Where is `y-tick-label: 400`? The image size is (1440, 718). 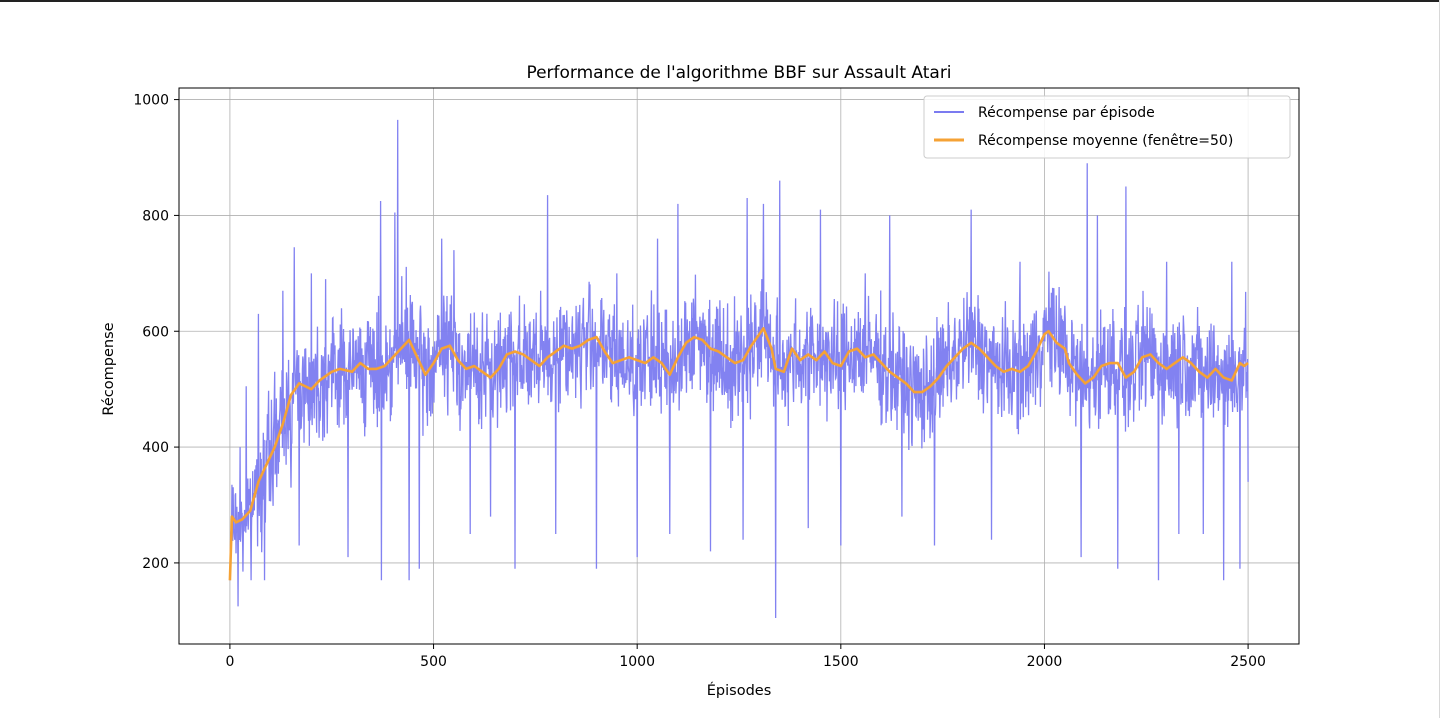
y-tick-label: 400 is located at coordinates (155, 448).